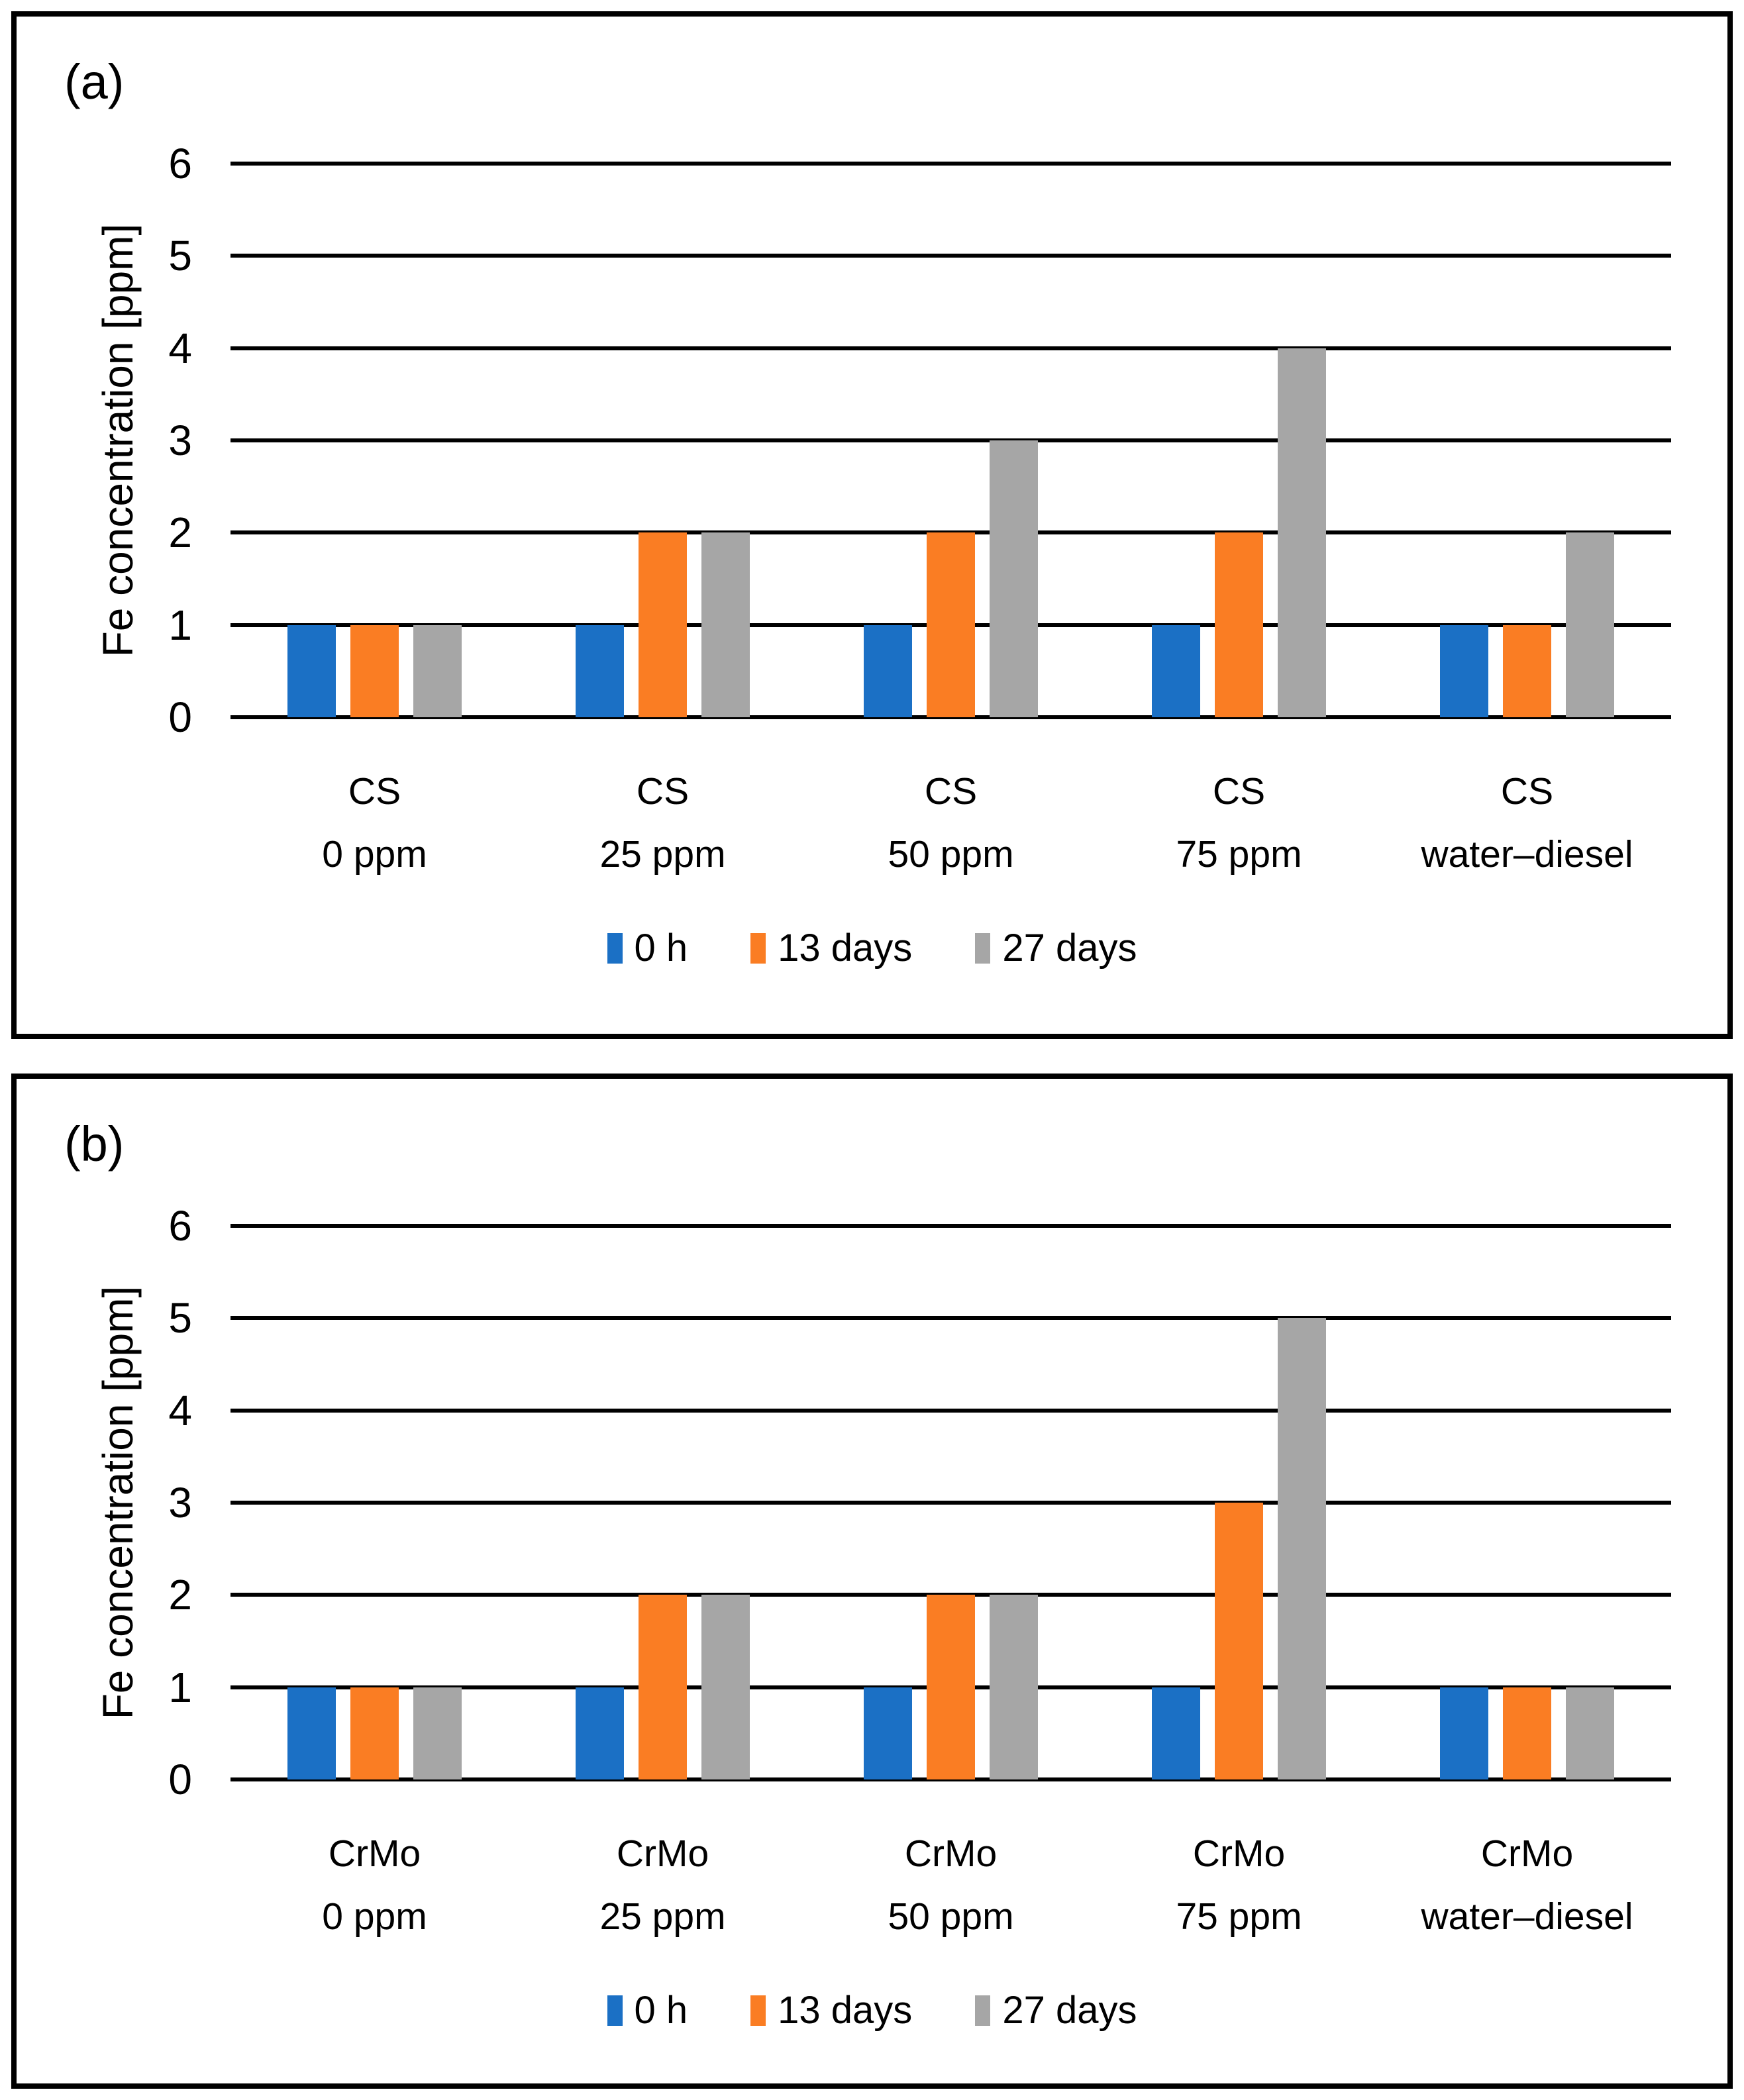 The image size is (1744, 2100). What do you see at coordinates (1239, 823) in the screenshot?
I see `x-tick-label-3: CS 75 ppm` at bounding box center [1239, 823].